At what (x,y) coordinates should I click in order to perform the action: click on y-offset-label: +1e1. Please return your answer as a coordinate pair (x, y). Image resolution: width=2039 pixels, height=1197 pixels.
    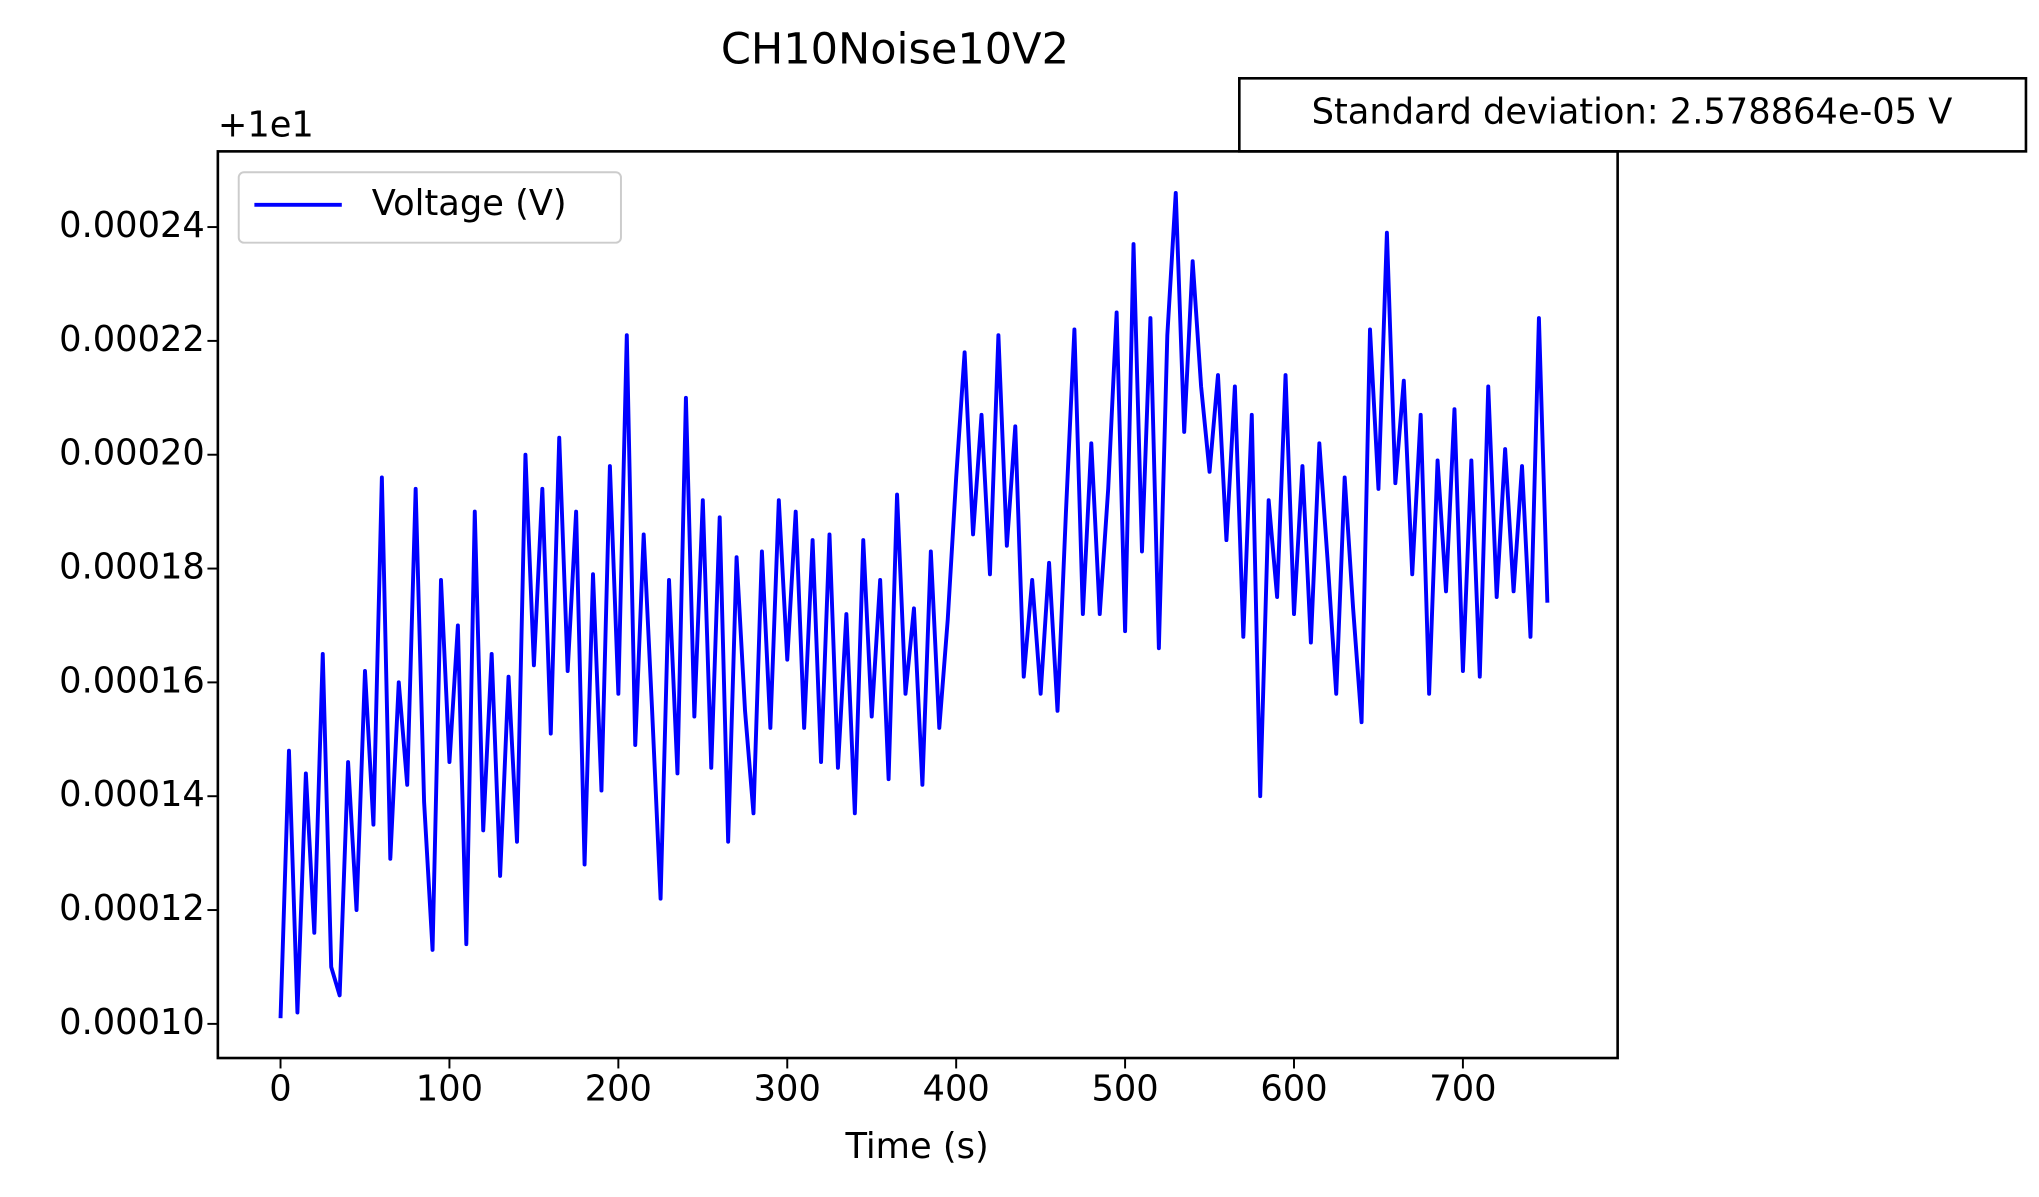
    Looking at the image, I should click on (266, 125).